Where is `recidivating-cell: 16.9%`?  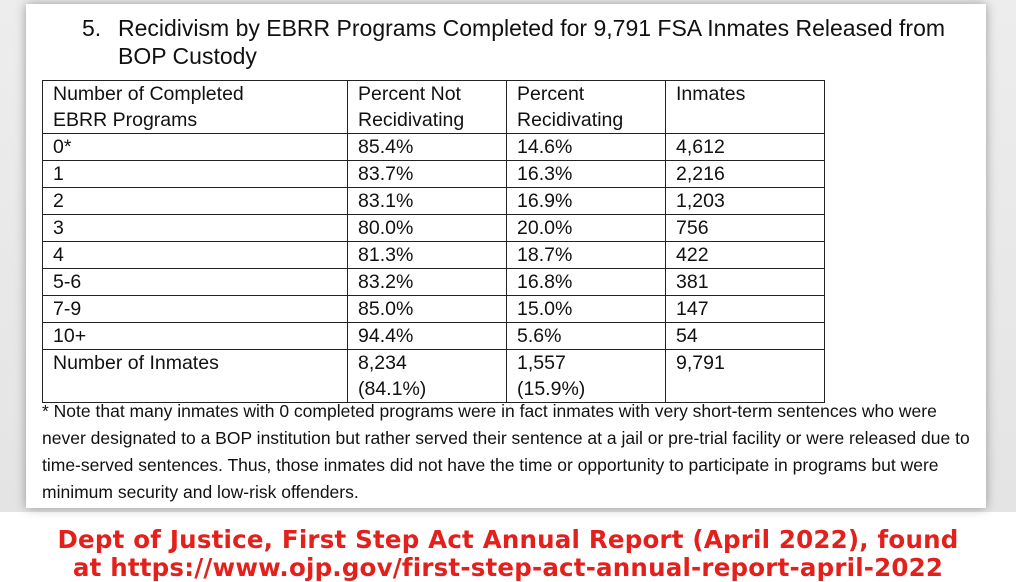 recidivating-cell: 16.9% is located at coordinates (586, 201).